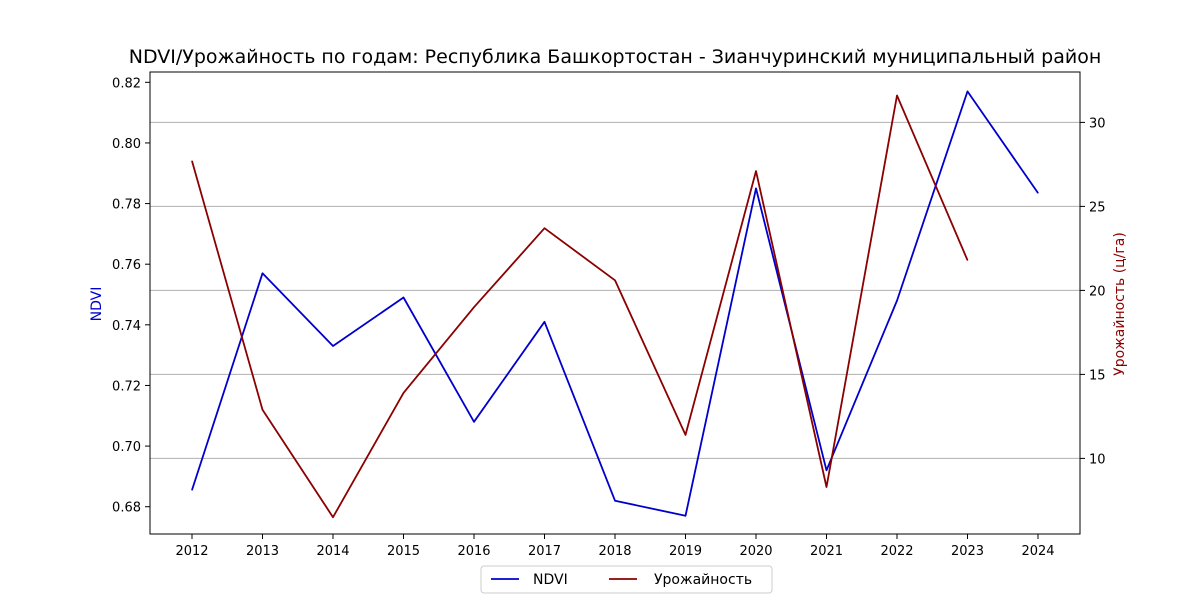  I want to click on legend-label-0: NDVI, so click(550, 580).